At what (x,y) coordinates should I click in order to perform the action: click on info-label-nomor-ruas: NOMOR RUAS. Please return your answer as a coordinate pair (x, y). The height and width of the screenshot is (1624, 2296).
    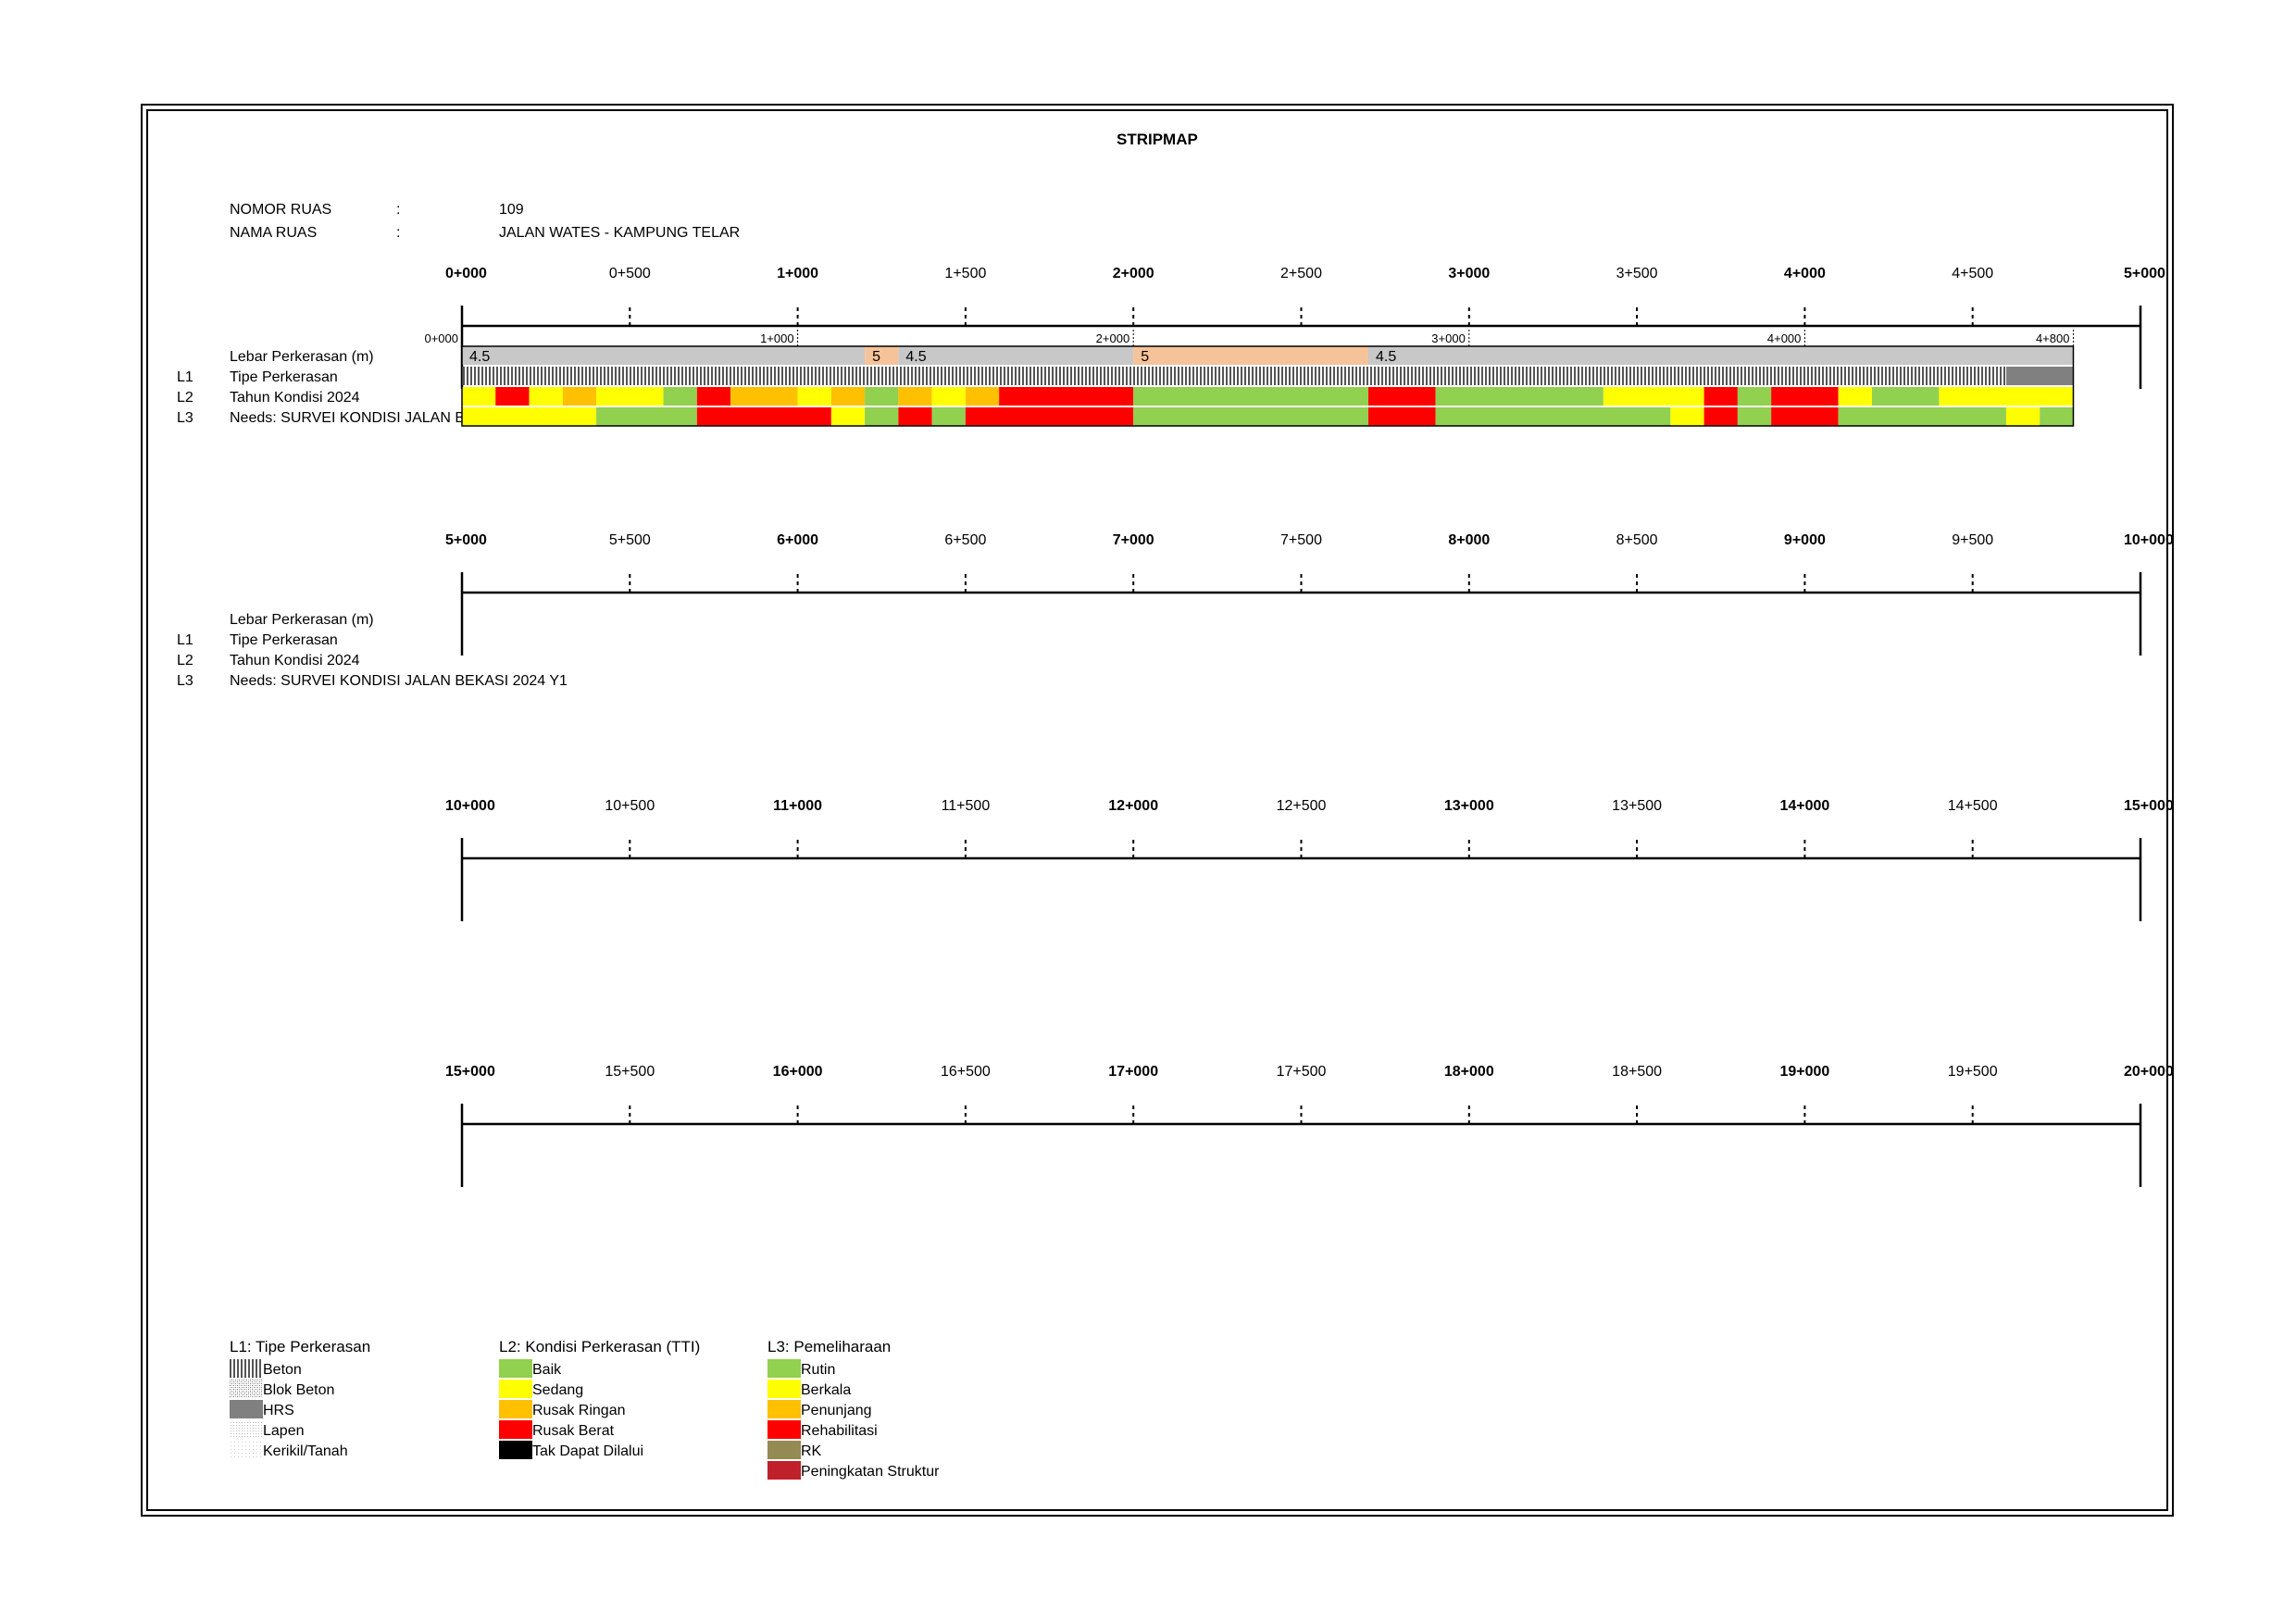
    Looking at the image, I should click on (281, 210).